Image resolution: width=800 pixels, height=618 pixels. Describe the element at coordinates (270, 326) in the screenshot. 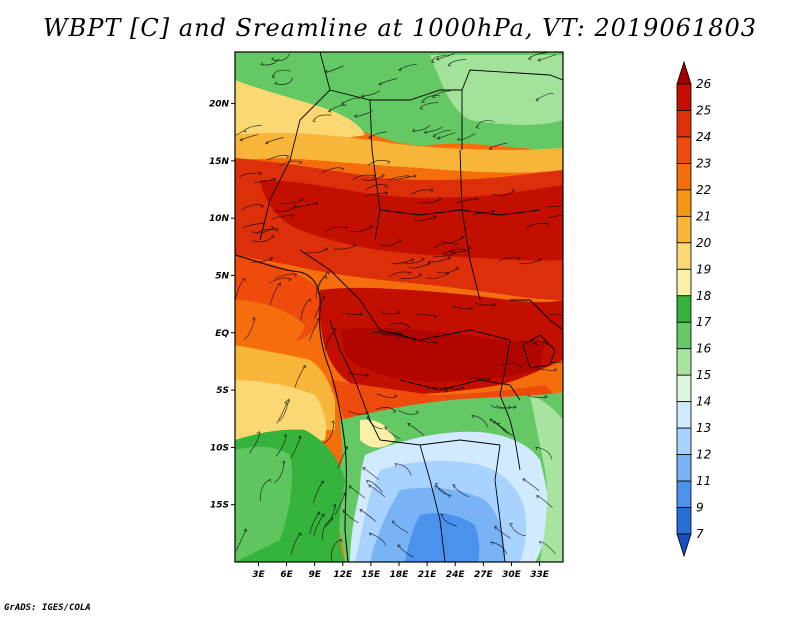

I see `field-west-light-orange` at that location.